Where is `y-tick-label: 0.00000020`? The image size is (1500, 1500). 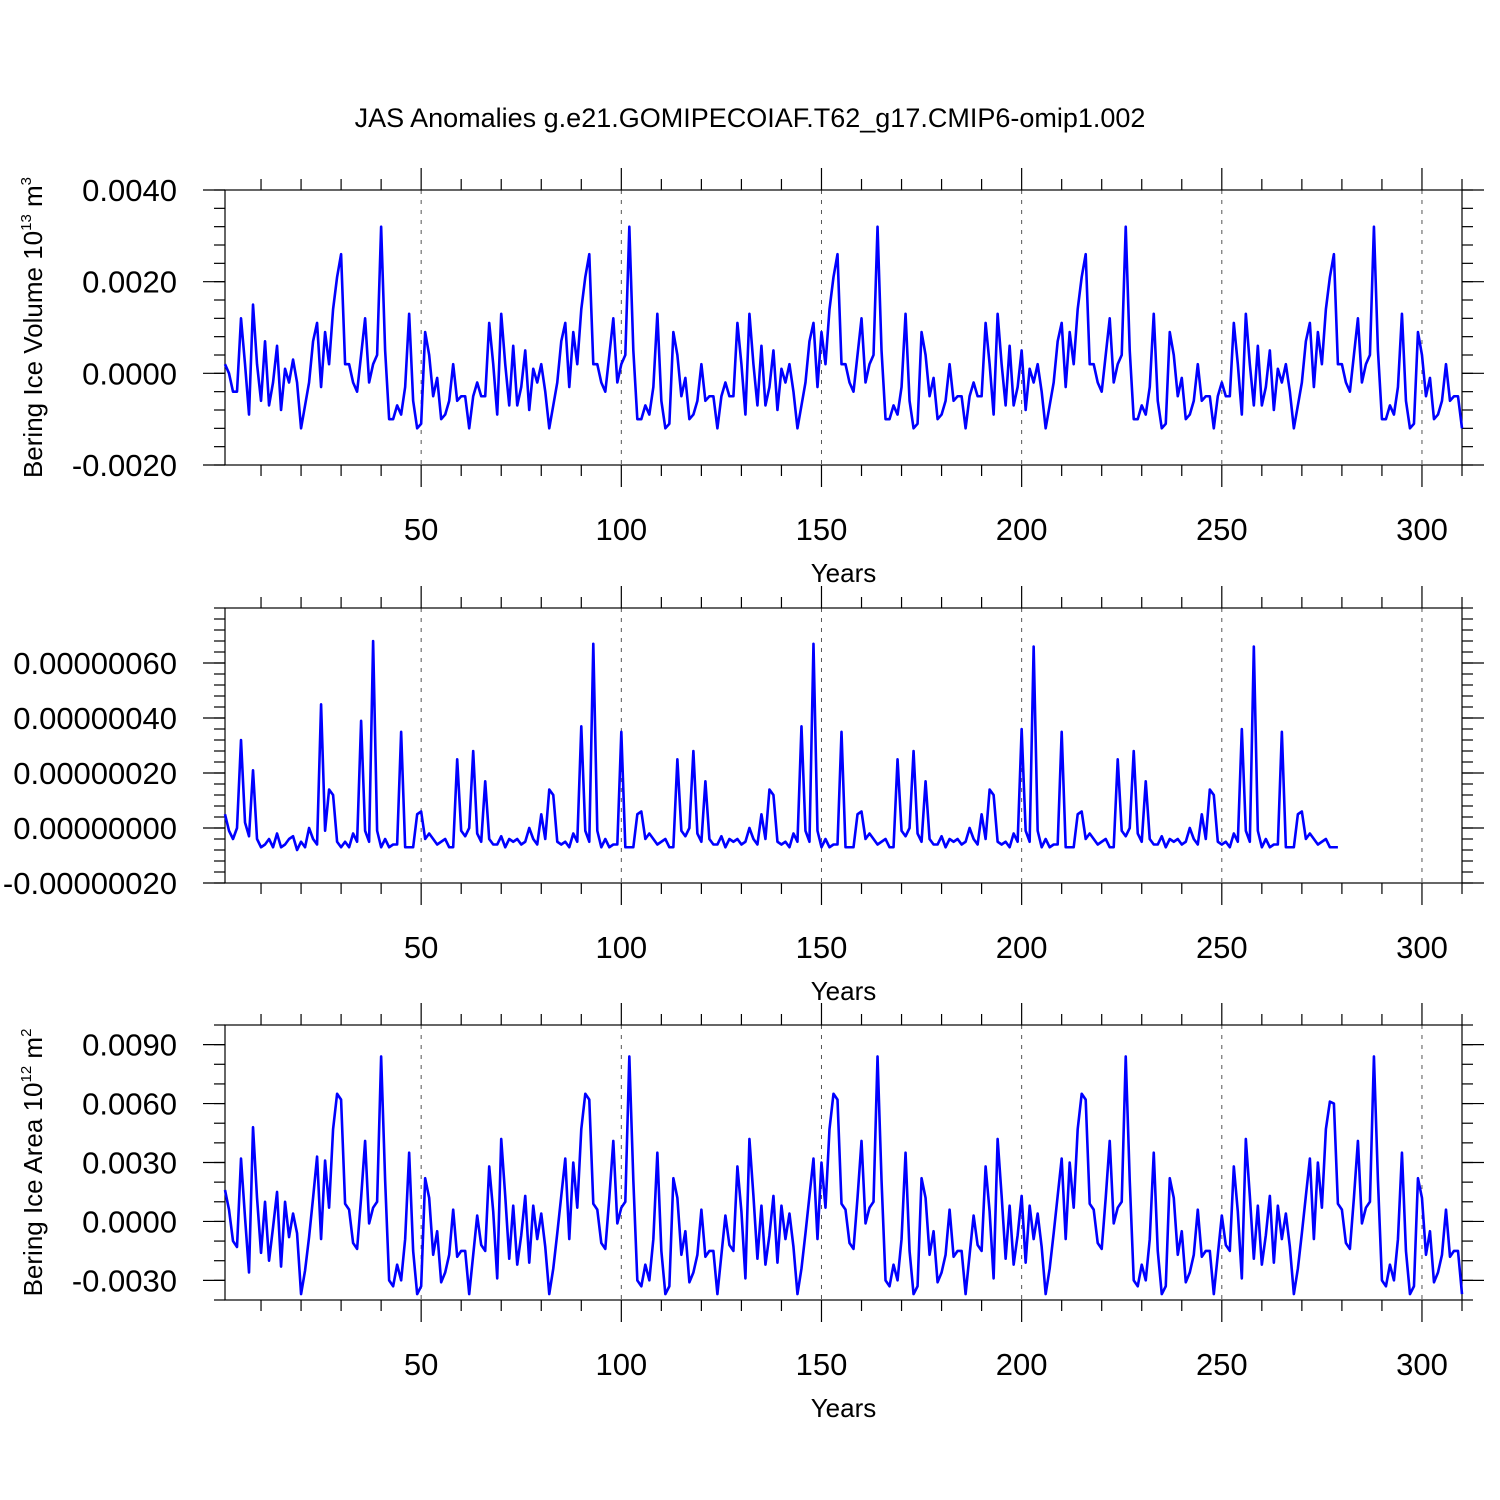 y-tick-label: 0.00000020 is located at coordinates (95, 773).